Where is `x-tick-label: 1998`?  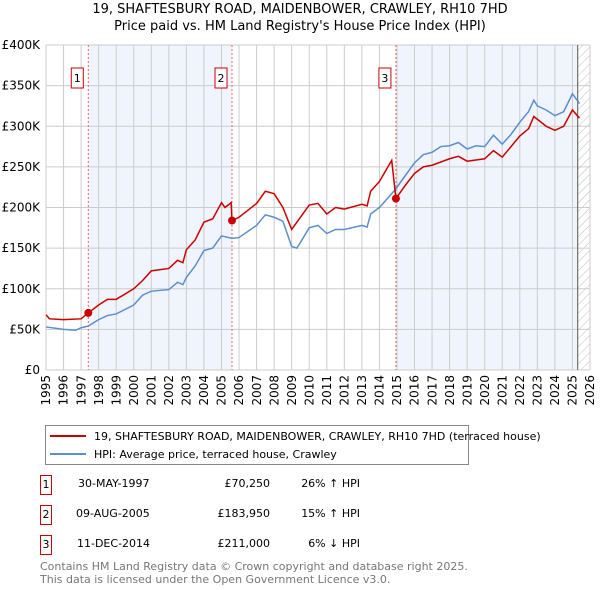
x-tick-label: 1998 is located at coordinates (99, 390).